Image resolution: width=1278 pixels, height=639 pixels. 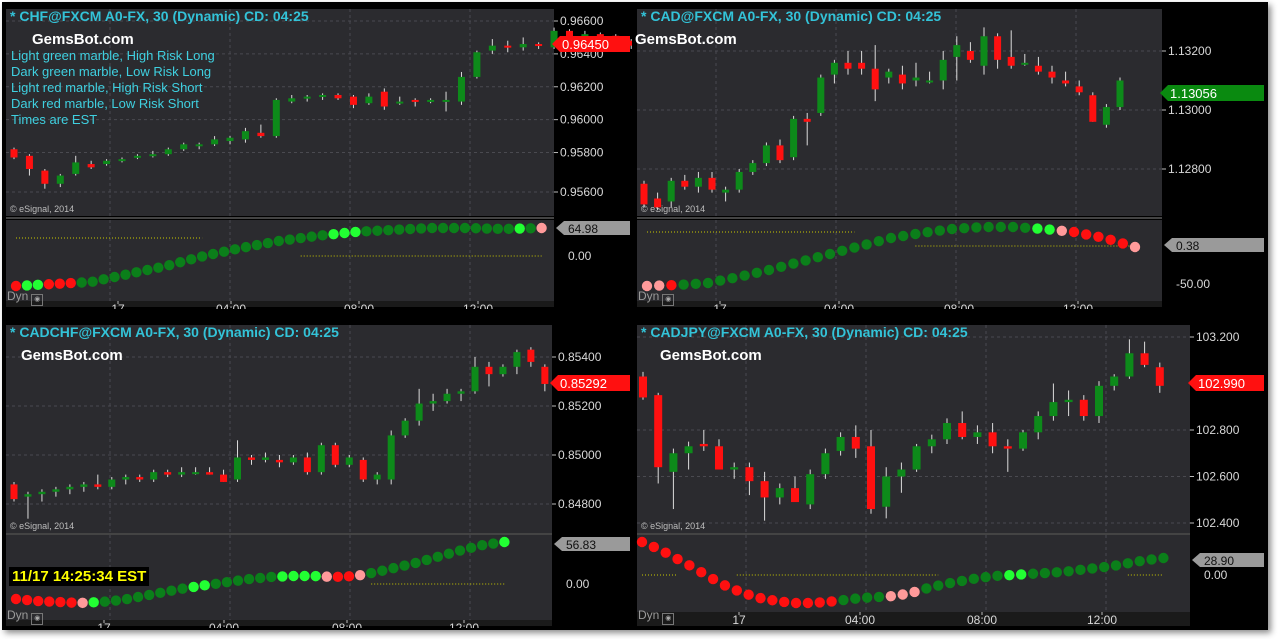 I want to click on clock-timestamp: 11/17 14:25:34 EST, so click(x=79, y=576).